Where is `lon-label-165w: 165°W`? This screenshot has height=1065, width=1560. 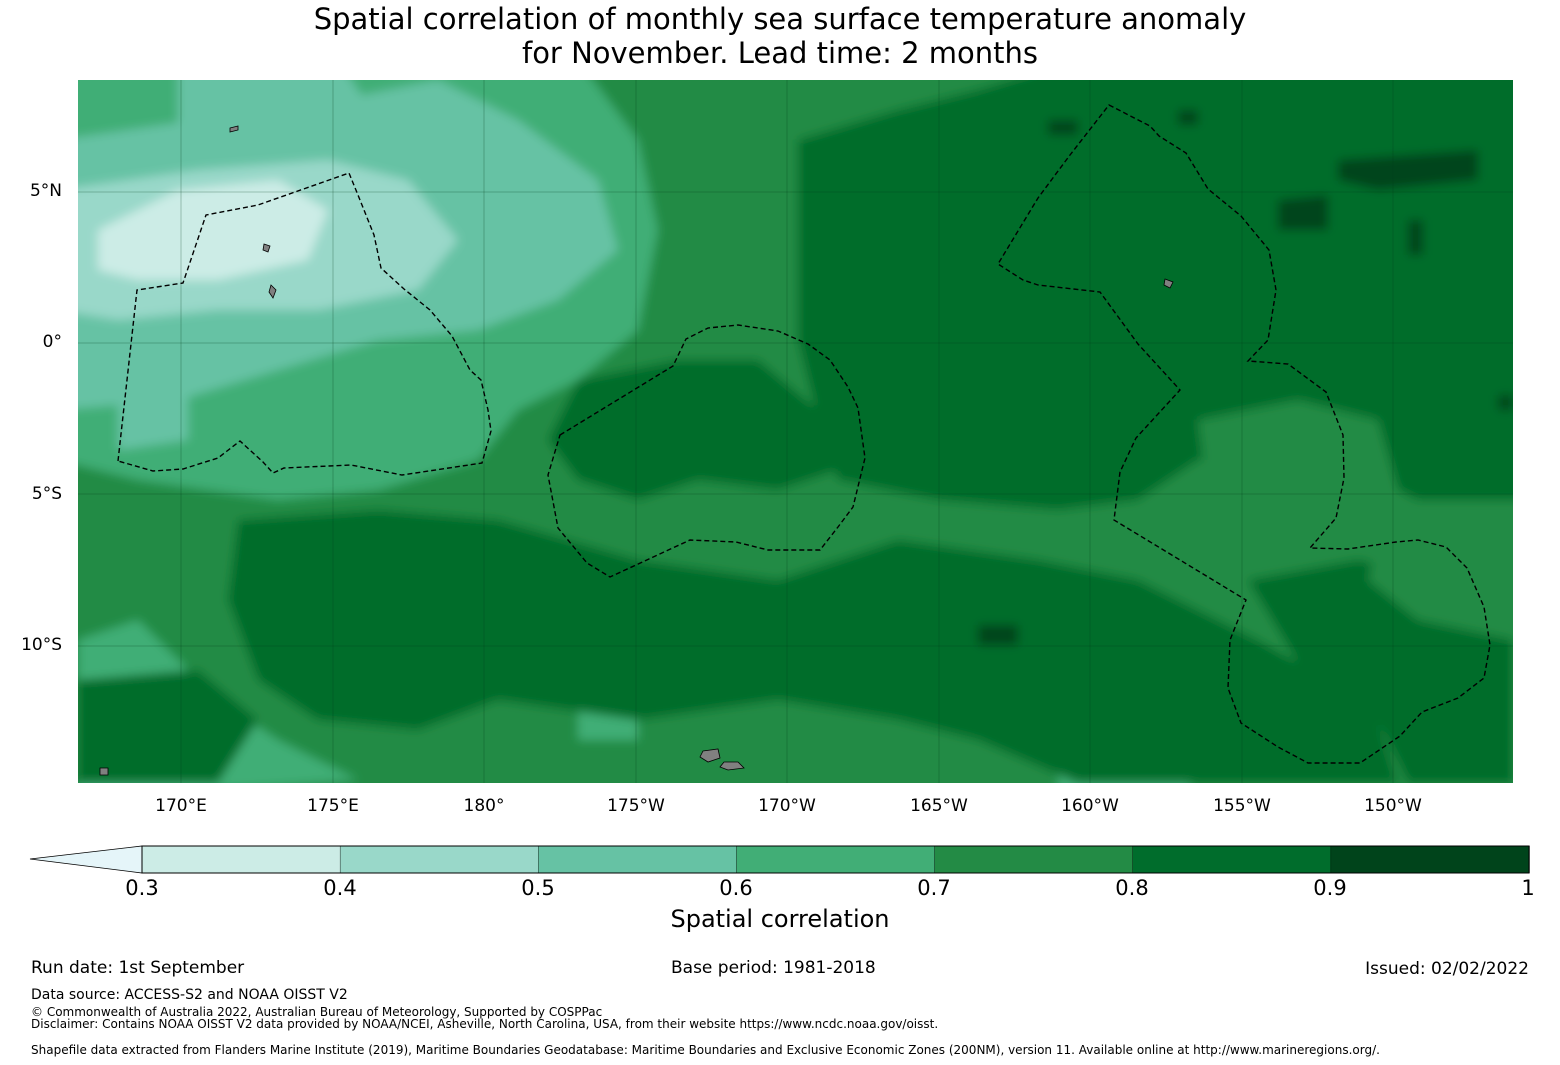 lon-label-165w: 165°W is located at coordinates (939, 806).